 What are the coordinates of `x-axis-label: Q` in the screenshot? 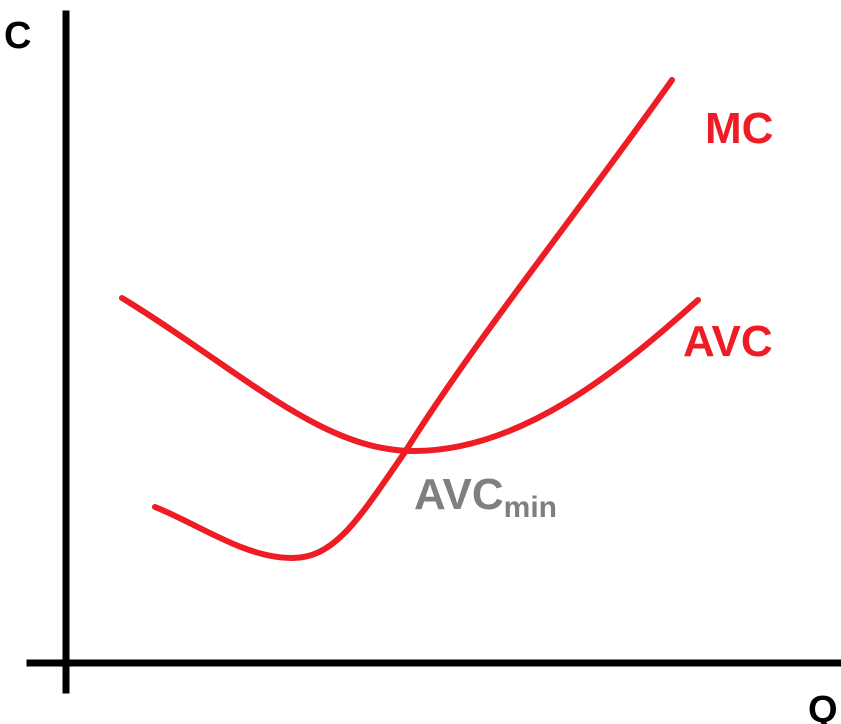 It's located at (823, 706).